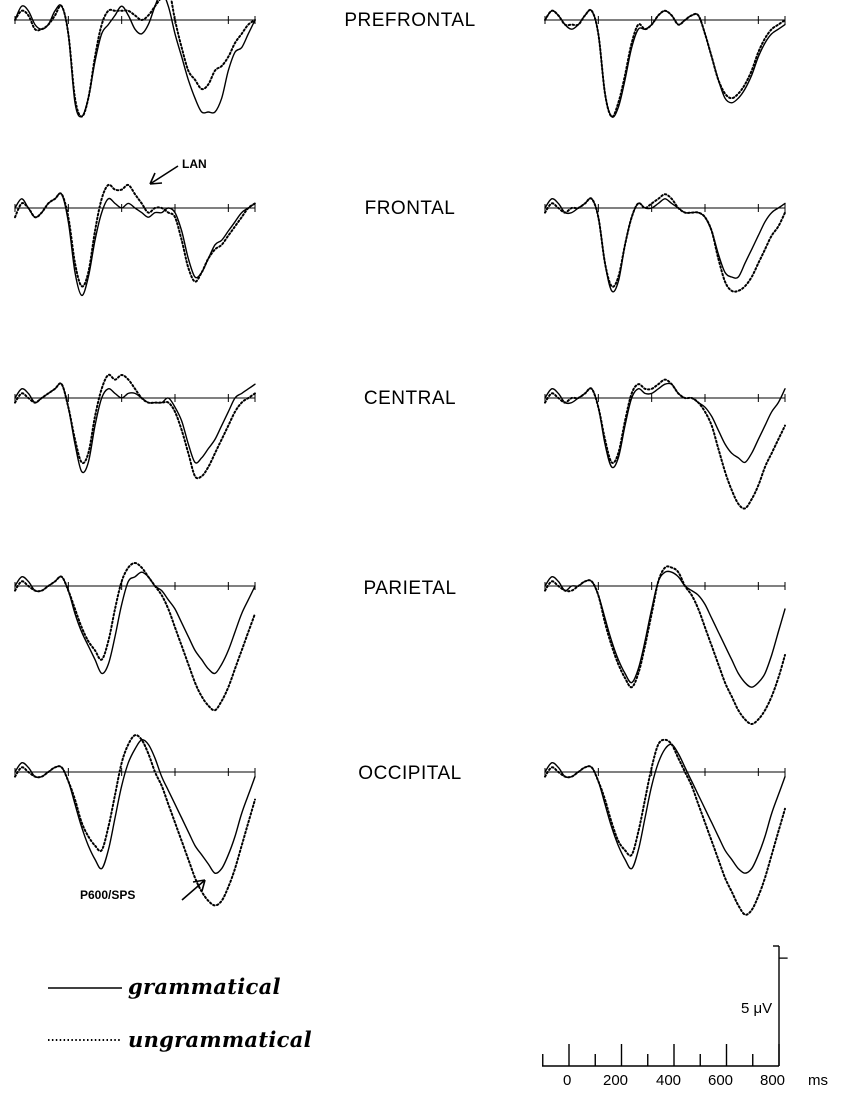 The width and height of the screenshot is (843, 1095). Describe the element at coordinates (567, 1080) in the screenshot. I see `time-tick-label-0: 0` at that location.